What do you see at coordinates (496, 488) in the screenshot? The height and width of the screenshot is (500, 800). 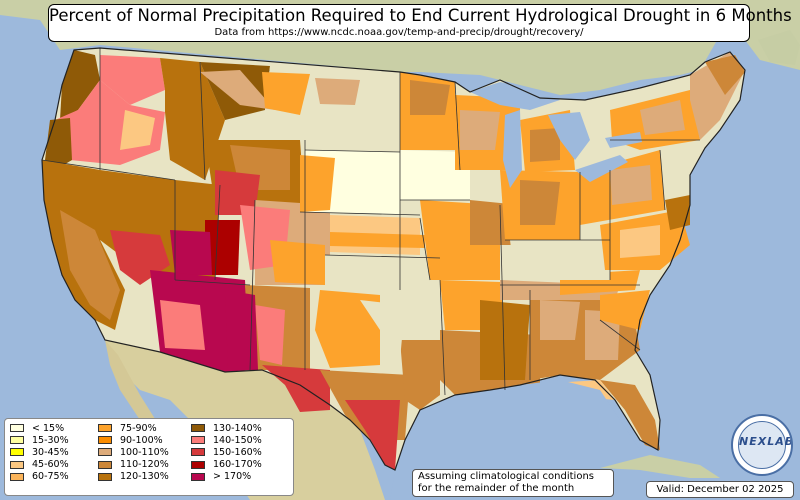 I see `note-line-2: for the remainder of the month` at bounding box center [496, 488].